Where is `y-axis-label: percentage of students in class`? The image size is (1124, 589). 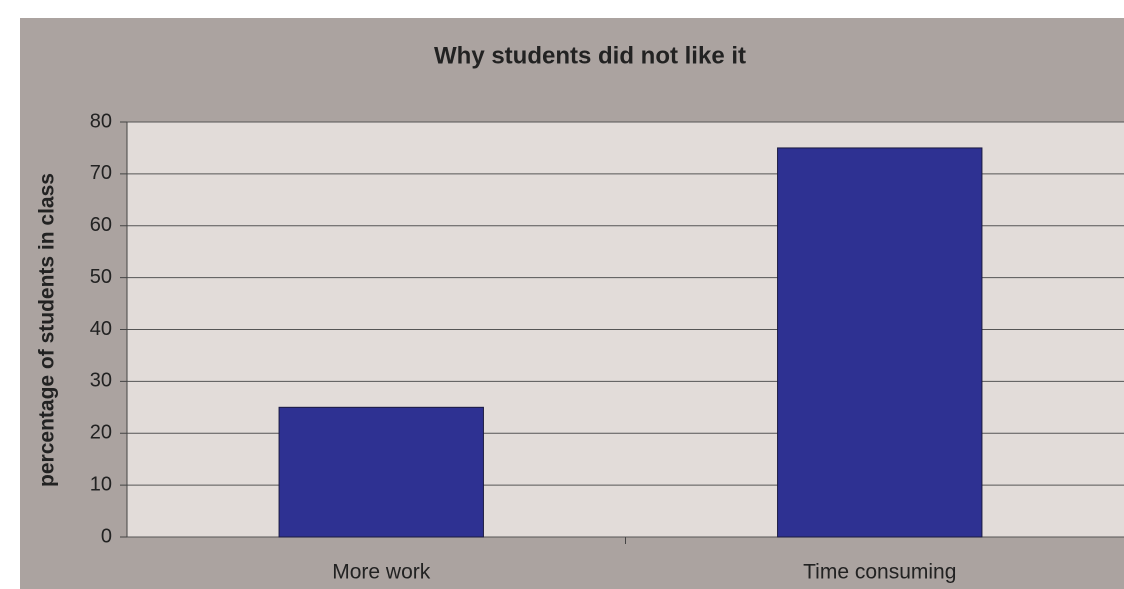 y-axis-label: percentage of students in class is located at coordinates (47, 330).